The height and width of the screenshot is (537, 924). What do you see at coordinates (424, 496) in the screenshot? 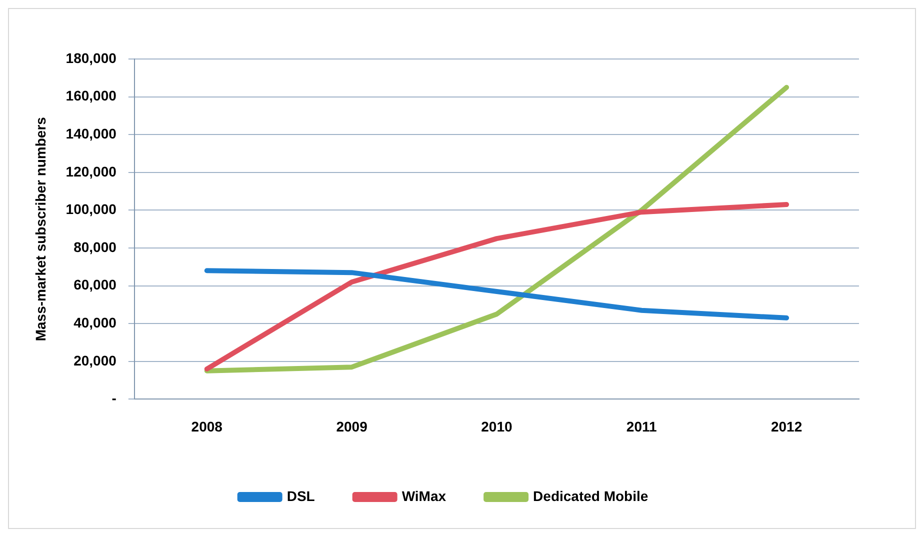
I see `legend-label: WiMax` at bounding box center [424, 496].